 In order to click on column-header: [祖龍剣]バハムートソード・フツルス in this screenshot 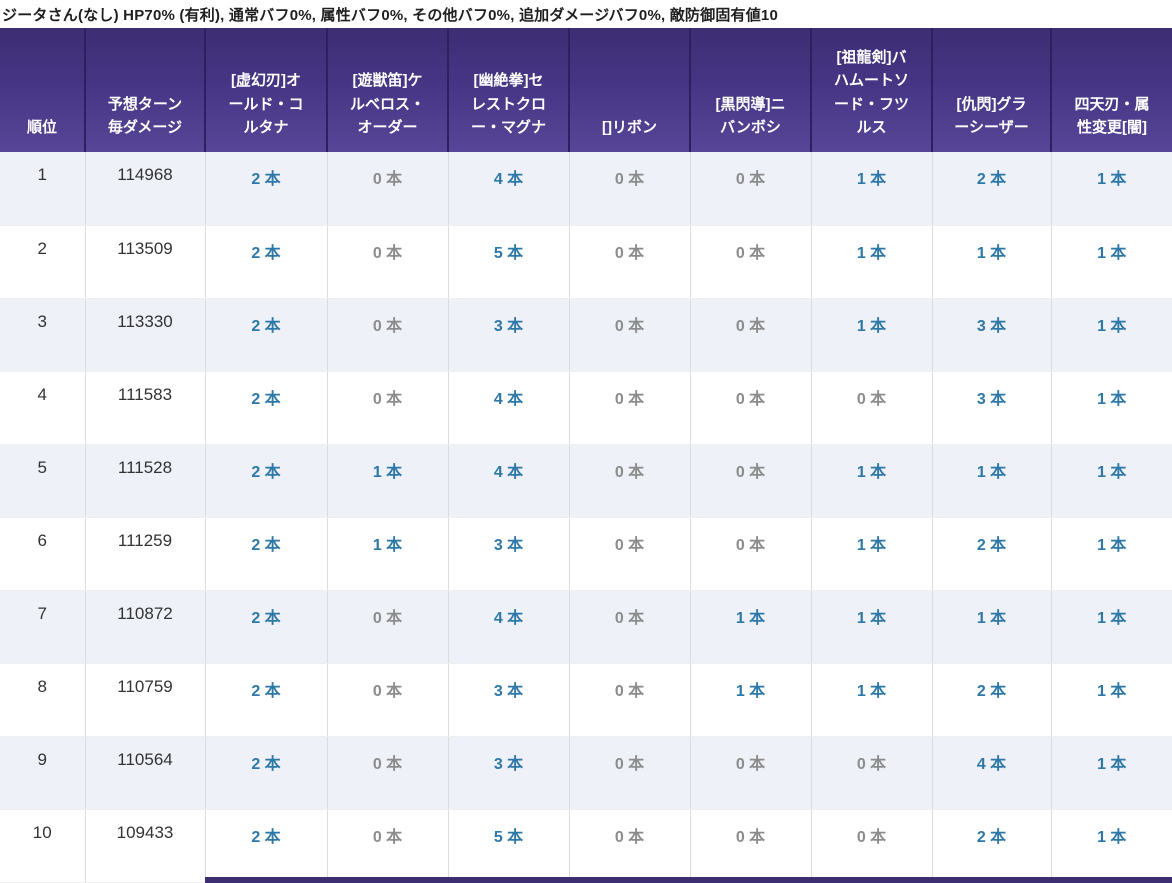, I will do `click(871, 90)`.